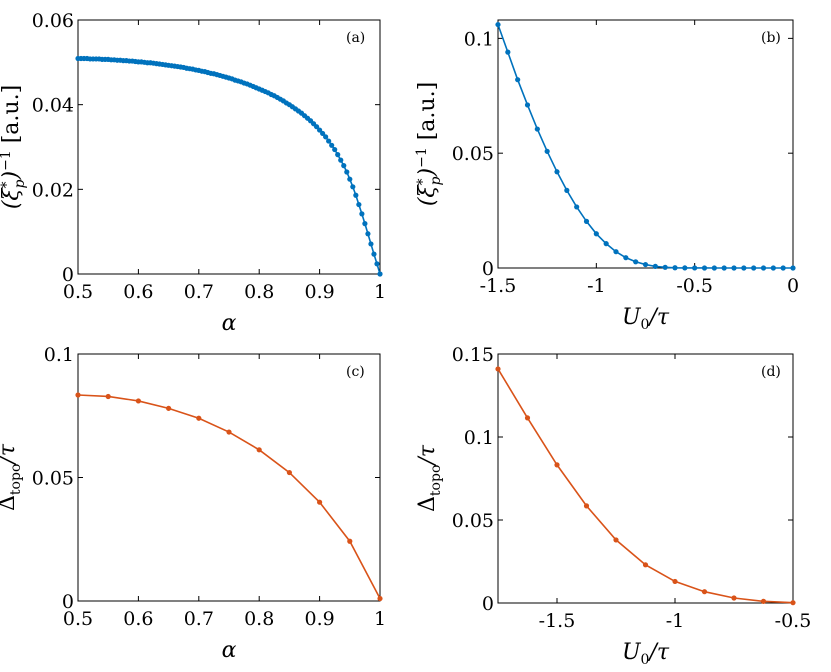 Image resolution: width=831 pixels, height=672 pixels. What do you see at coordinates (429, 144) in the screenshot?
I see `y-axis-label: (ξ*p)−1 [a.u.]` at bounding box center [429, 144].